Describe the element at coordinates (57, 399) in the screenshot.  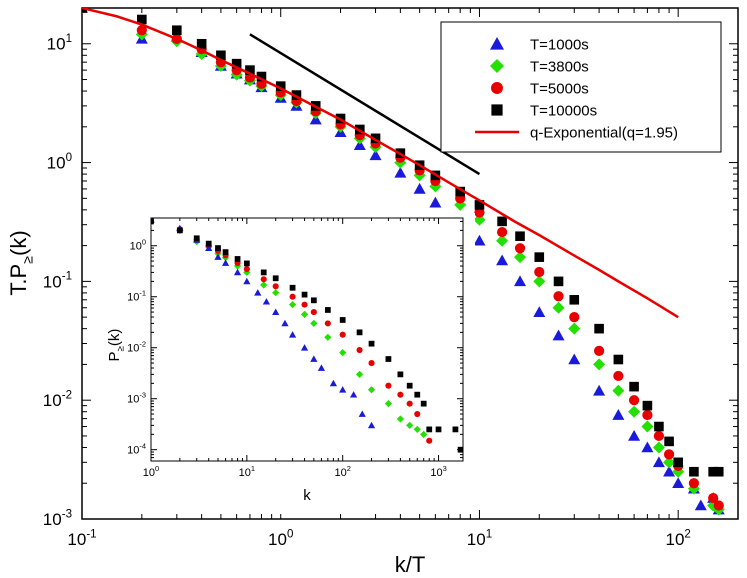
I see `main-y-tick-label: 10⁻²` at that location.